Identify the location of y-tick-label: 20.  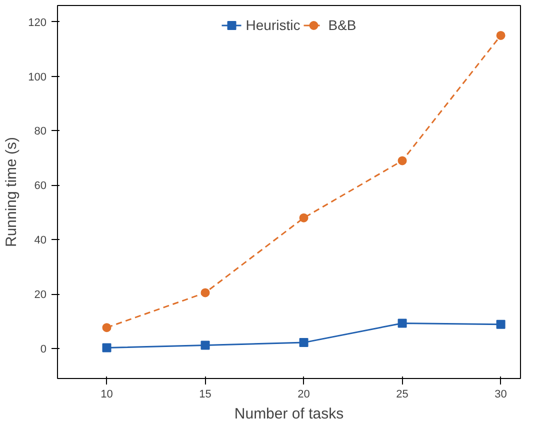
(40, 295).